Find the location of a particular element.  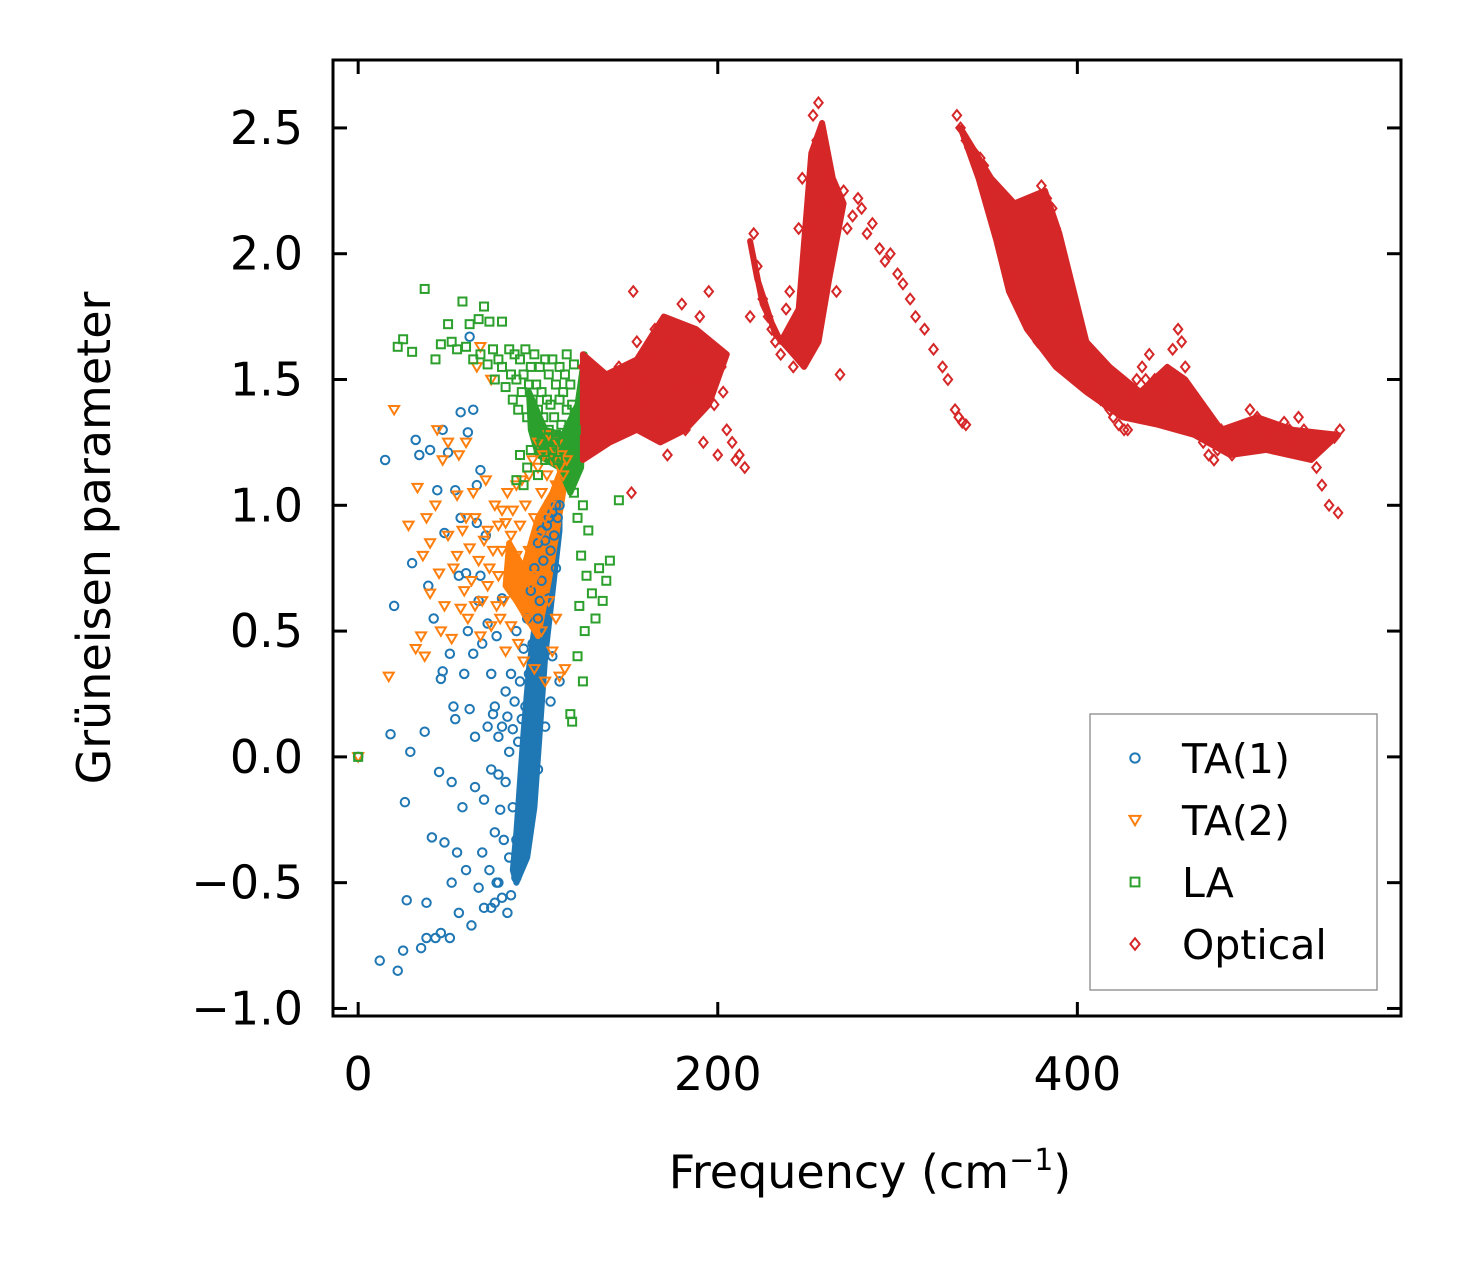

ytick-label-3: 0.5 is located at coordinates (266, 631).